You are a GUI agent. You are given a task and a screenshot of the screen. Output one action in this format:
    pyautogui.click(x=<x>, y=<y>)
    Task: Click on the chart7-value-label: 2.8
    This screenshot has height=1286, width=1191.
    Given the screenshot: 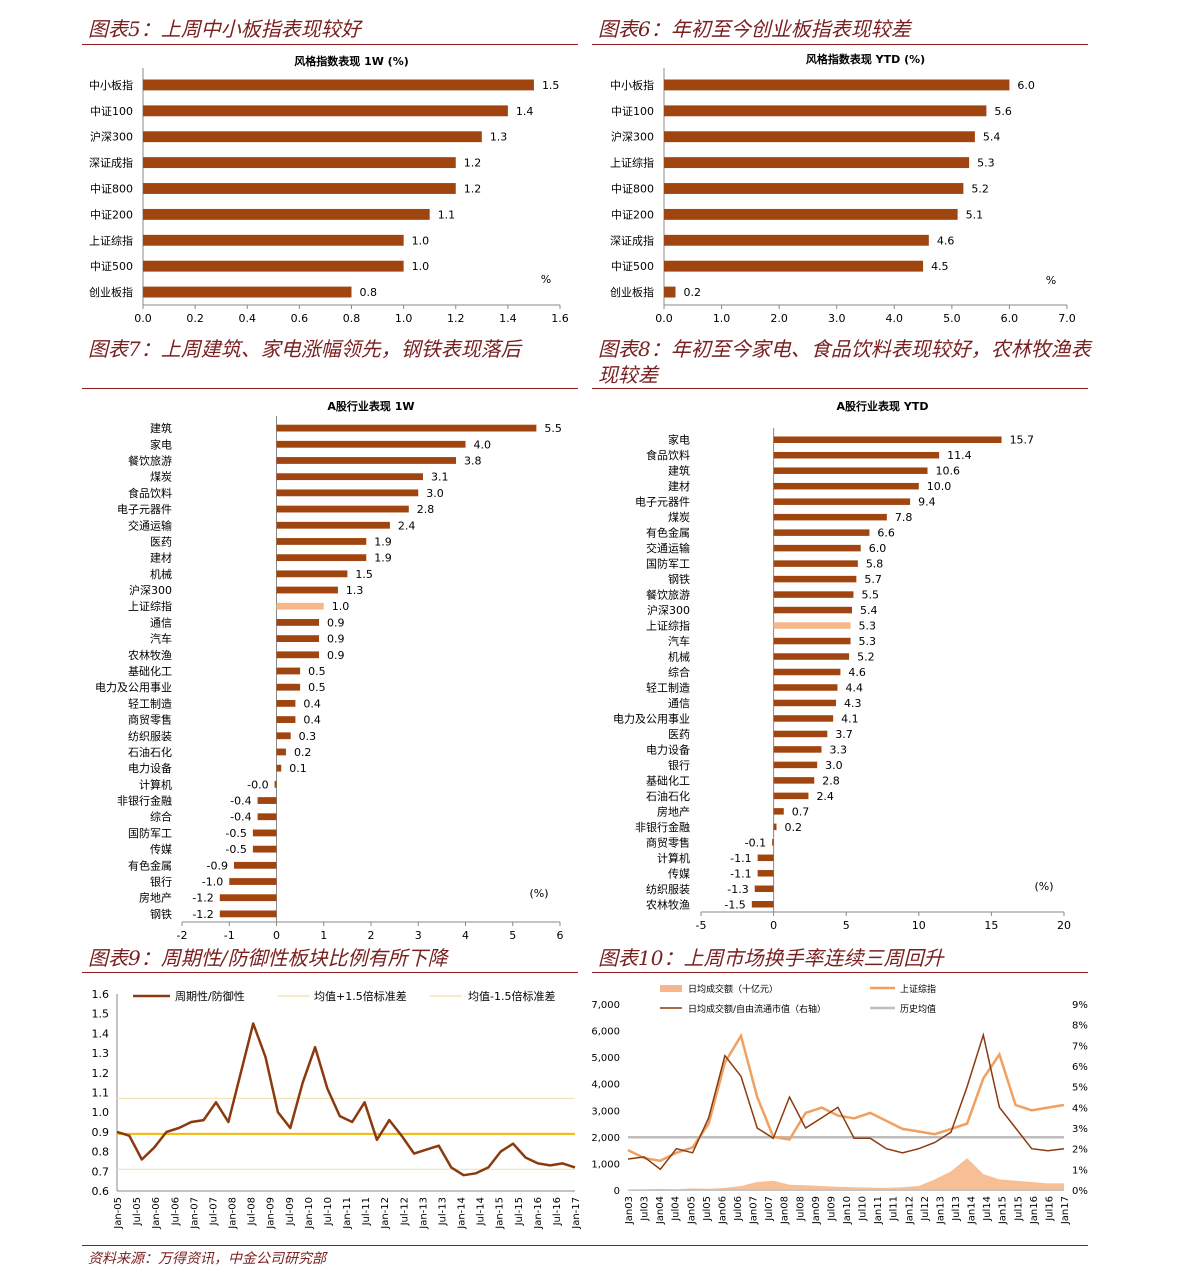 What is the action you would take?
    pyautogui.click(x=426, y=509)
    